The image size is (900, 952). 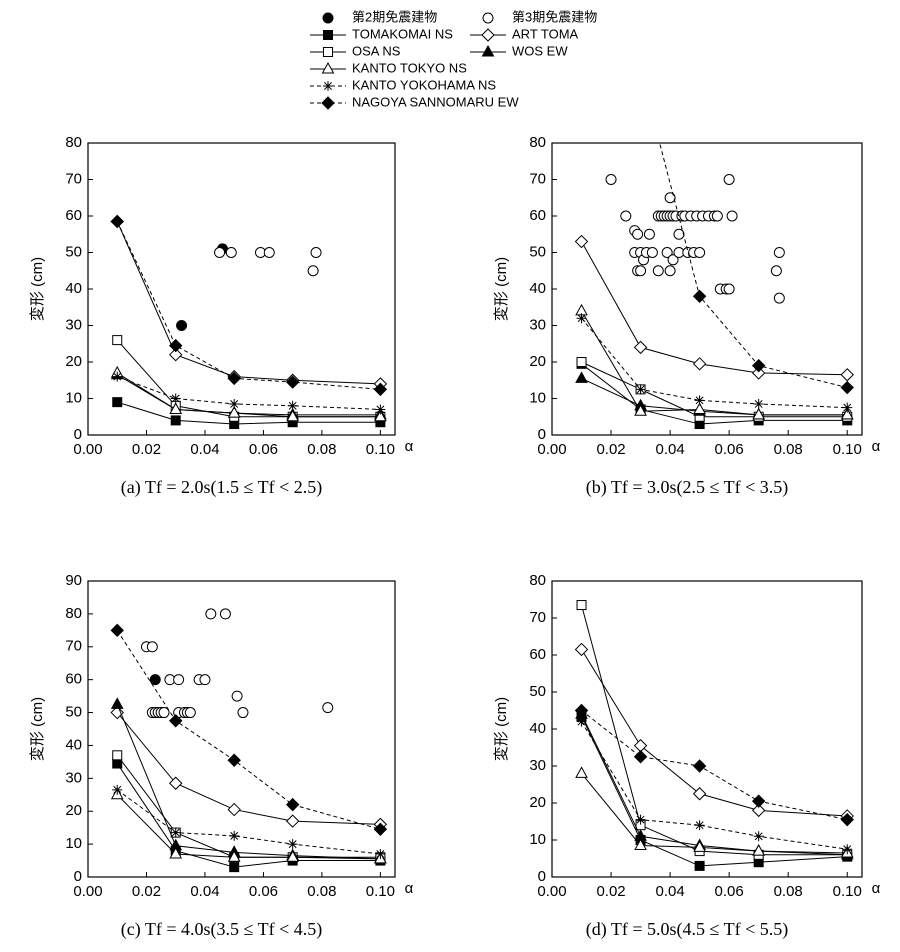 What do you see at coordinates (221, 487) in the screenshot?
I see `caption: (a) Tf = 2.0s(1.5 ≤ Tf < 2.5)` at bounding box center [221, 487].